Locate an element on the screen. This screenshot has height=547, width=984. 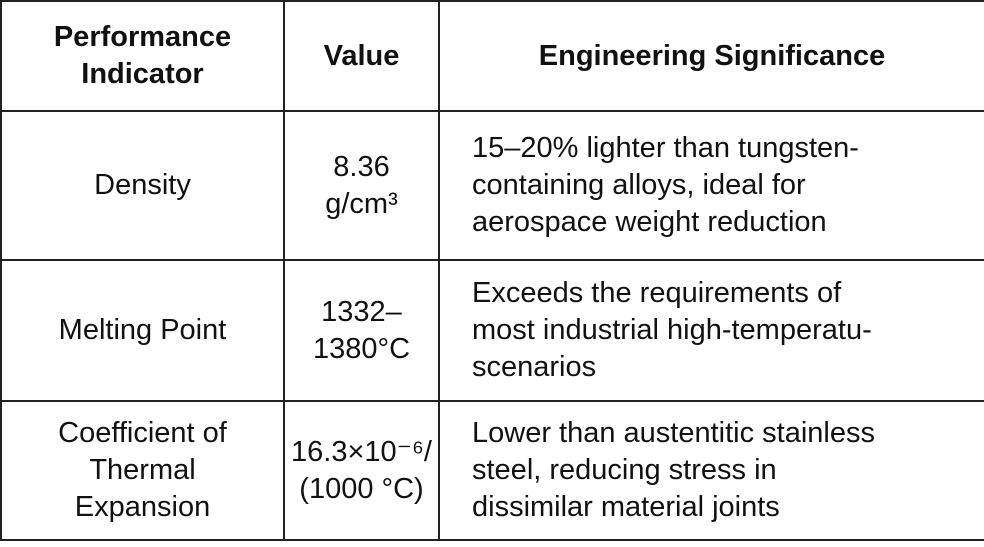
cell-text: aerospace weight reduction is located at coordinates (649, 222).